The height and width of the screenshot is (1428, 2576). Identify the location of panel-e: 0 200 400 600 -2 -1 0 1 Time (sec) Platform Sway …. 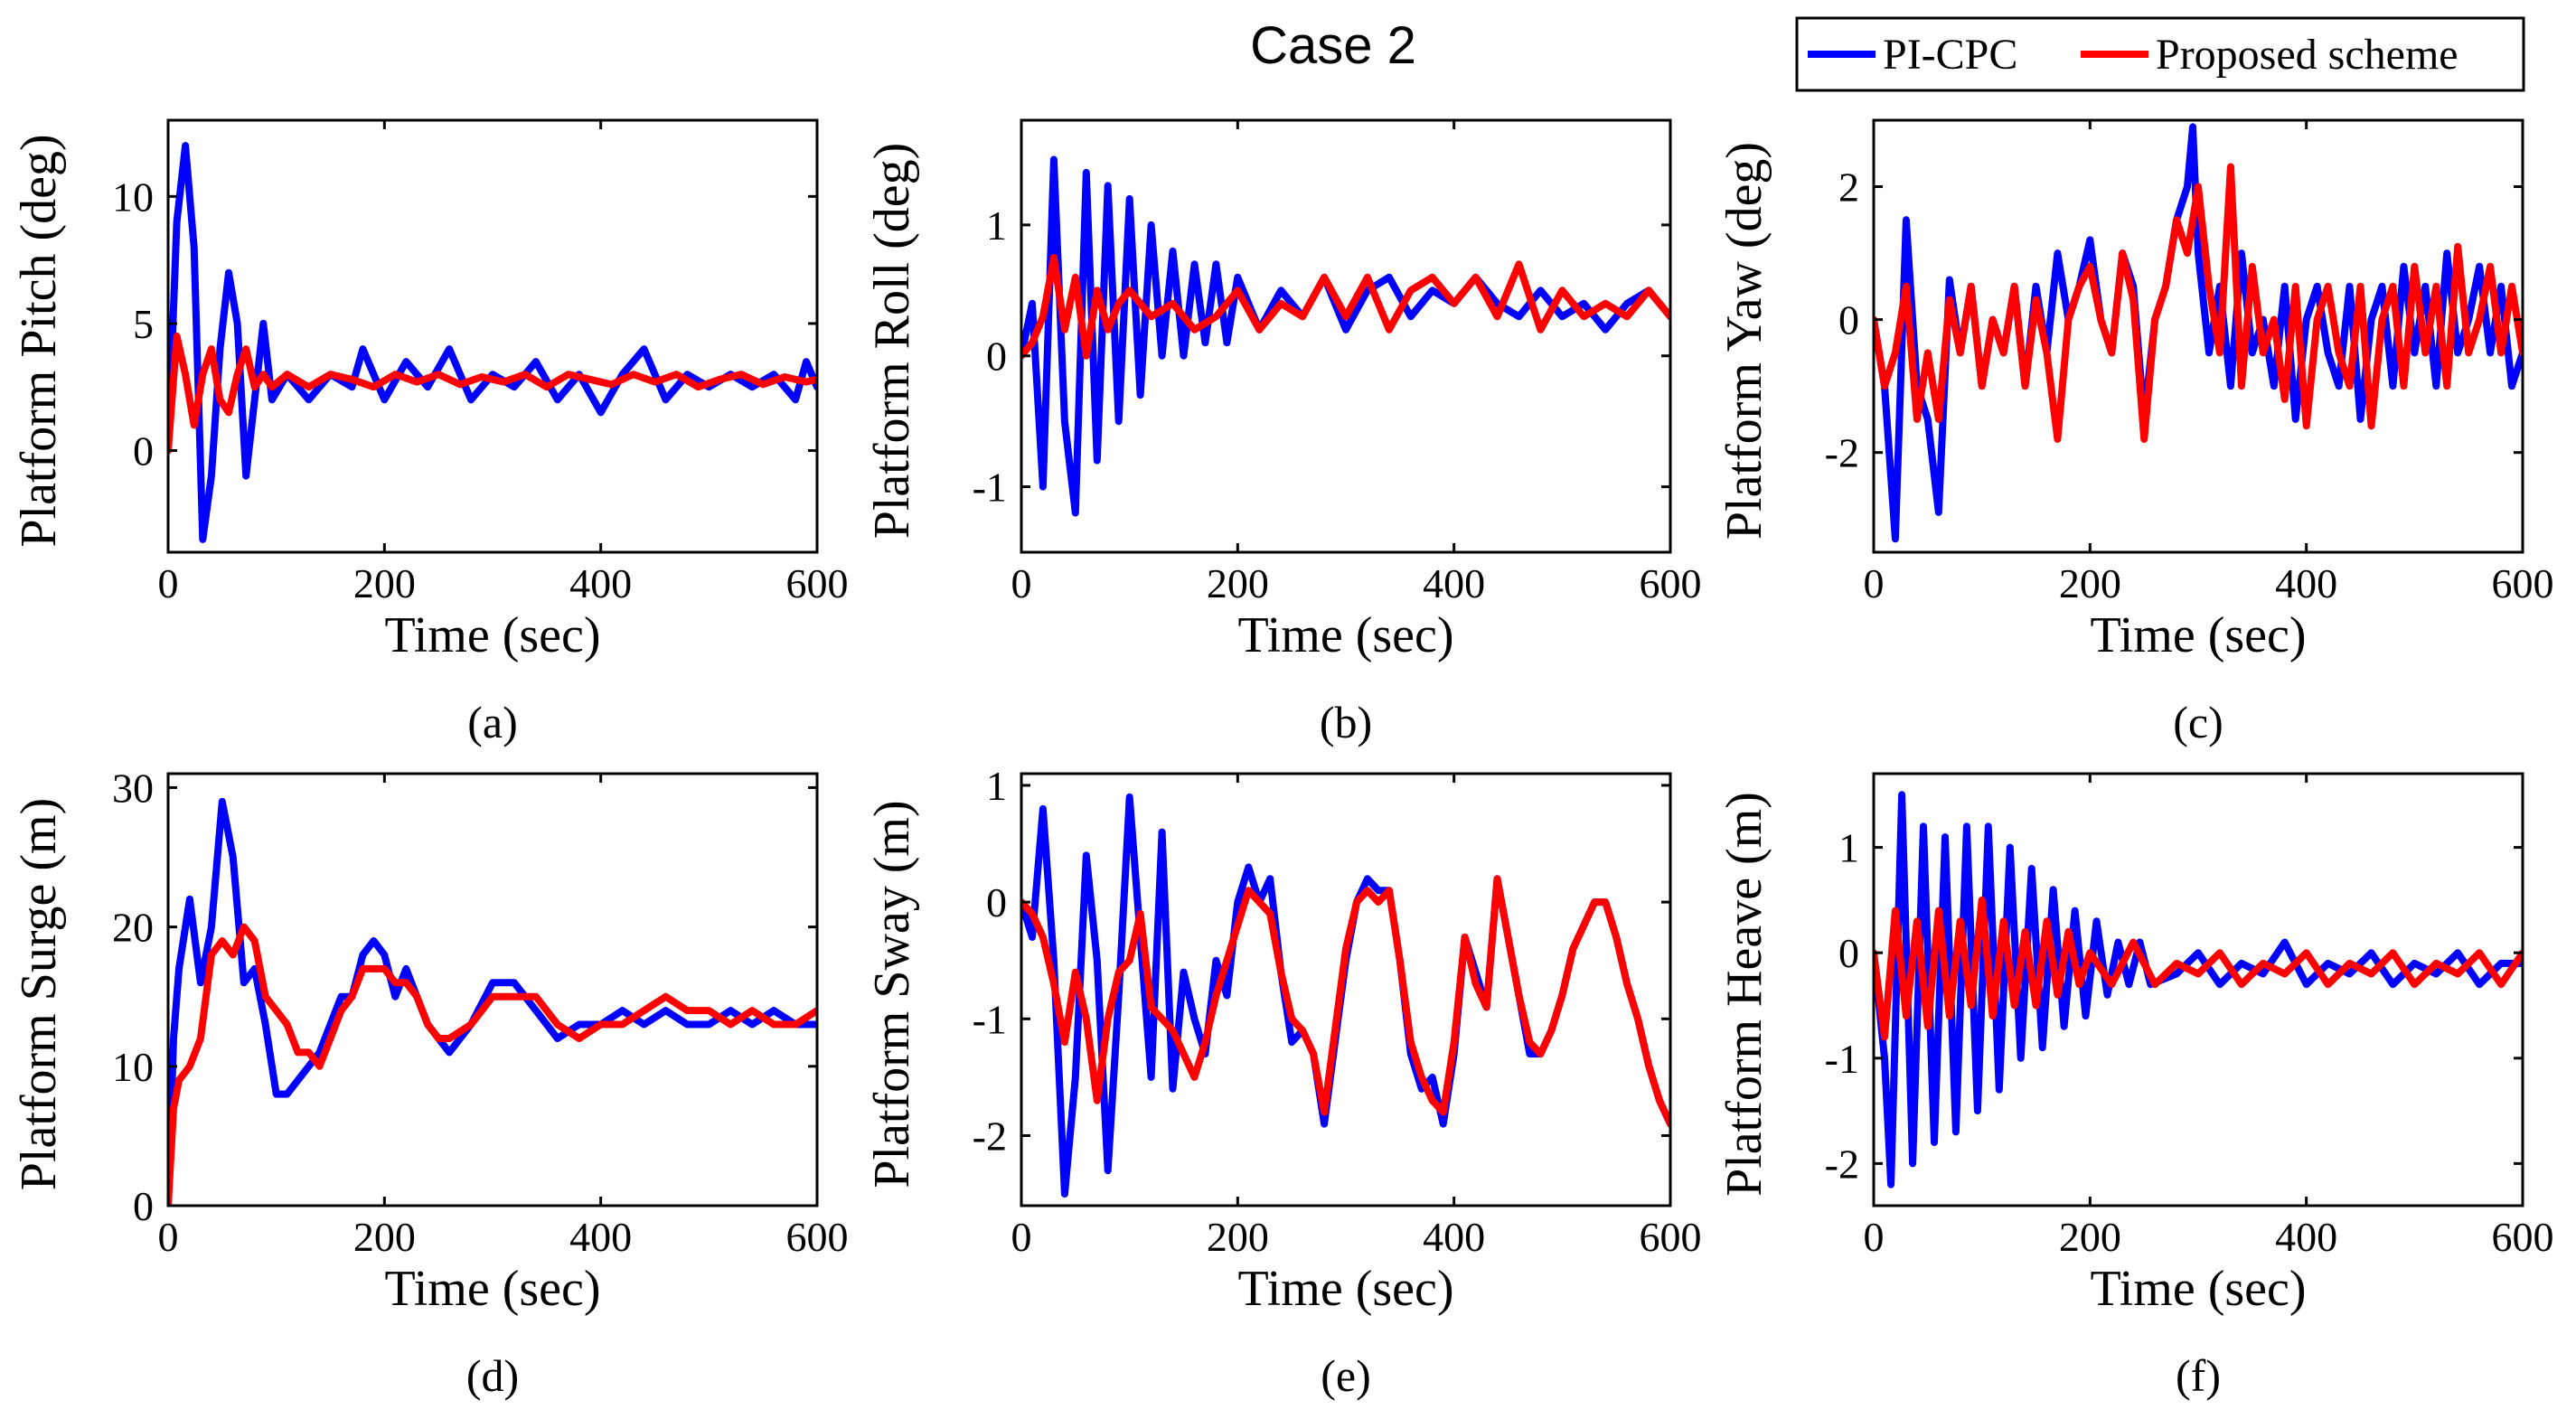
(1283, 1082).